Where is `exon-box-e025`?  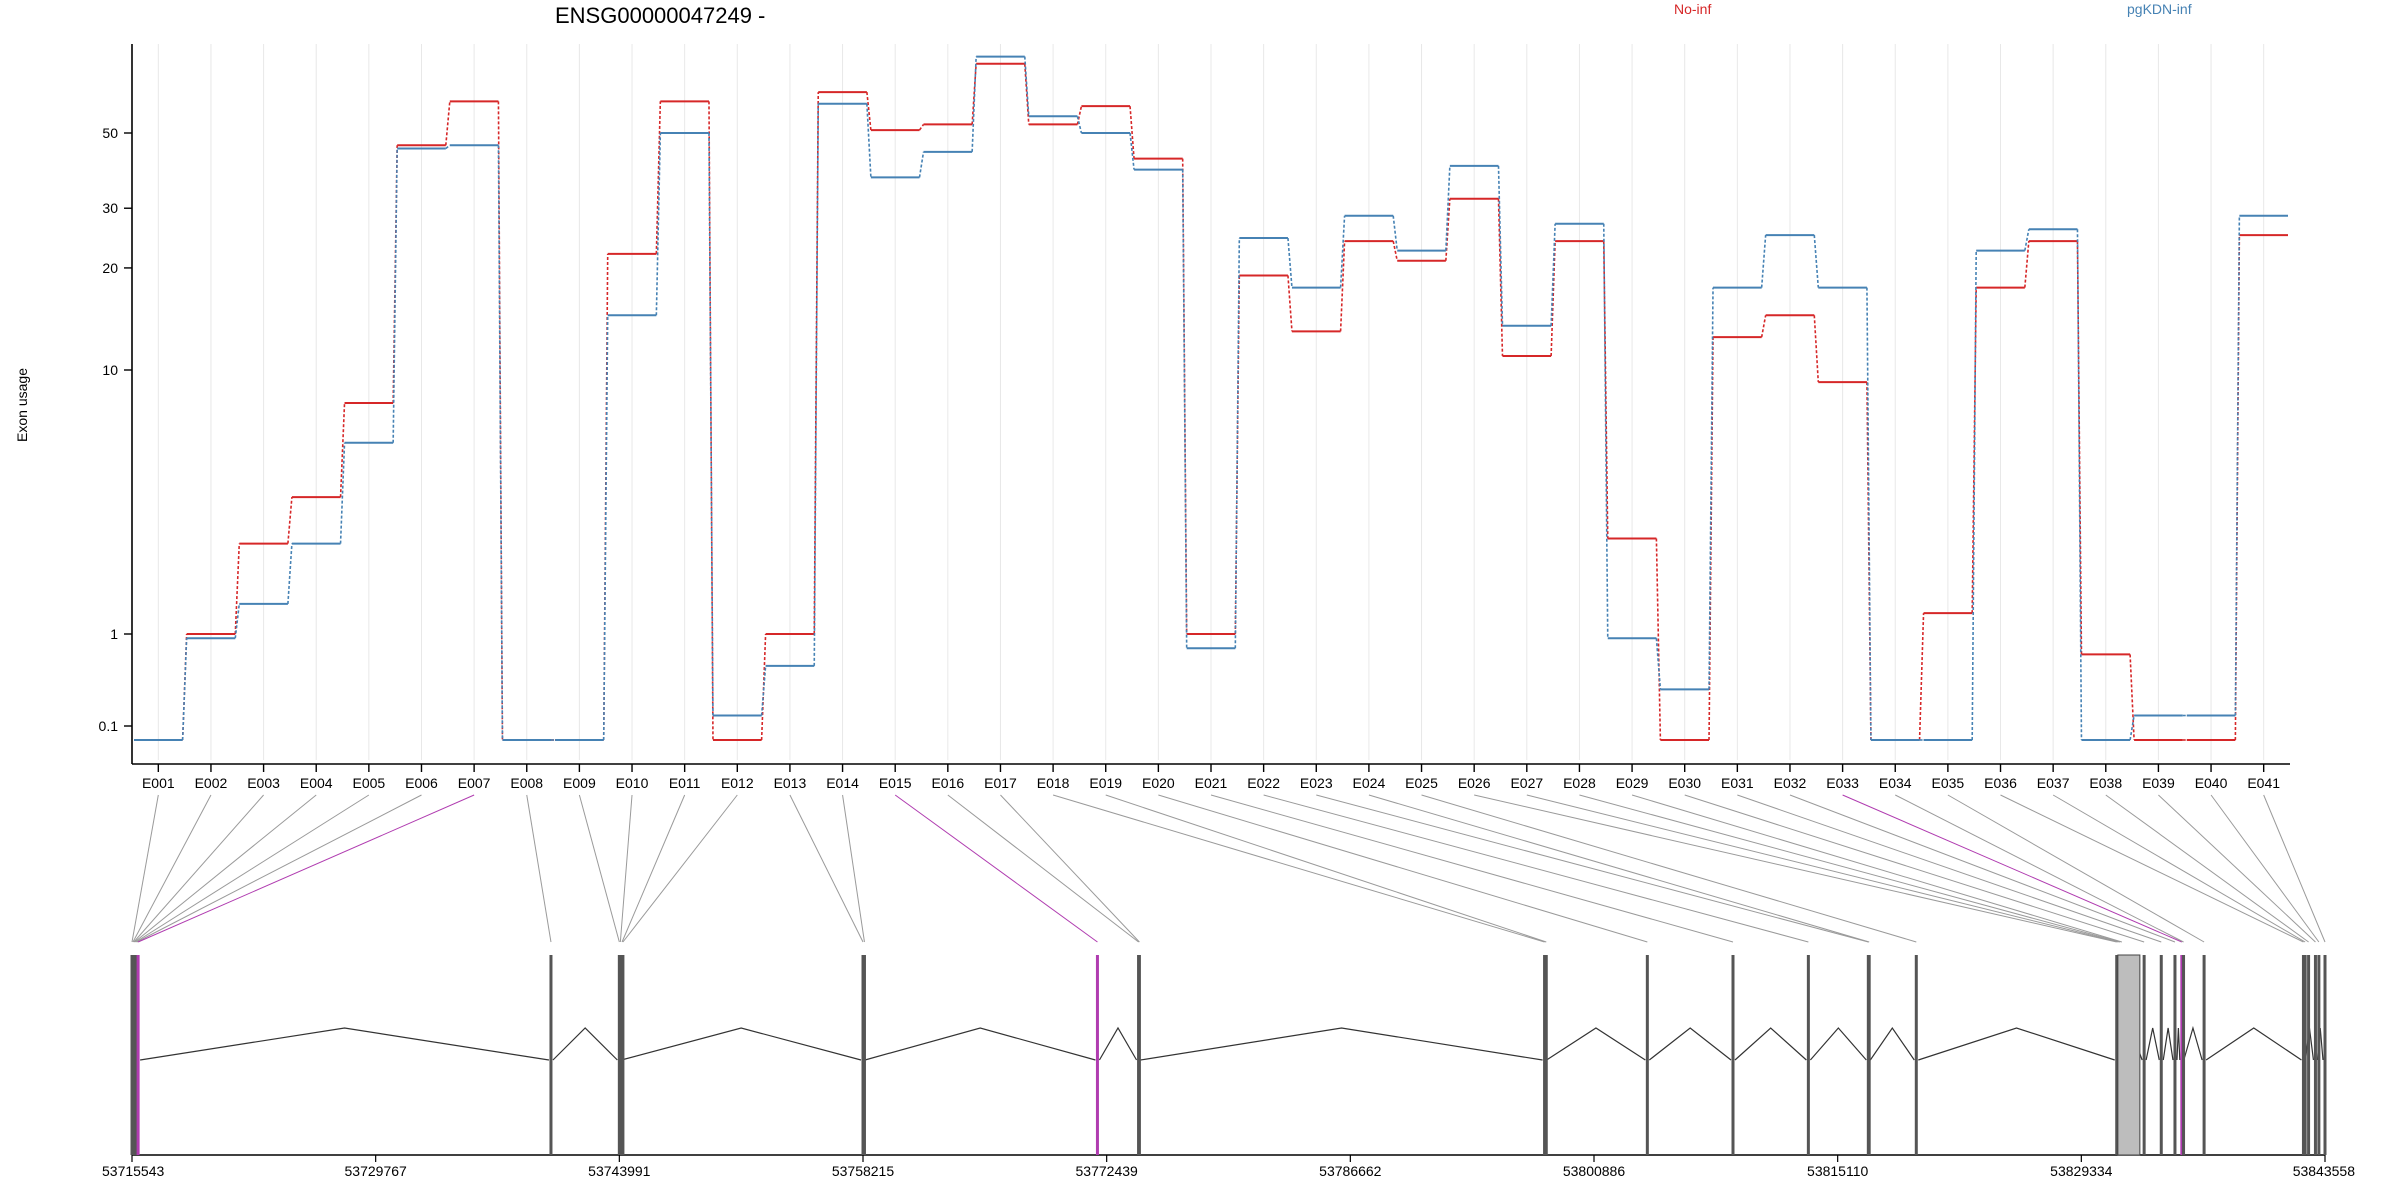 exon-box-e025 is located at coordinates (1916, 1055).